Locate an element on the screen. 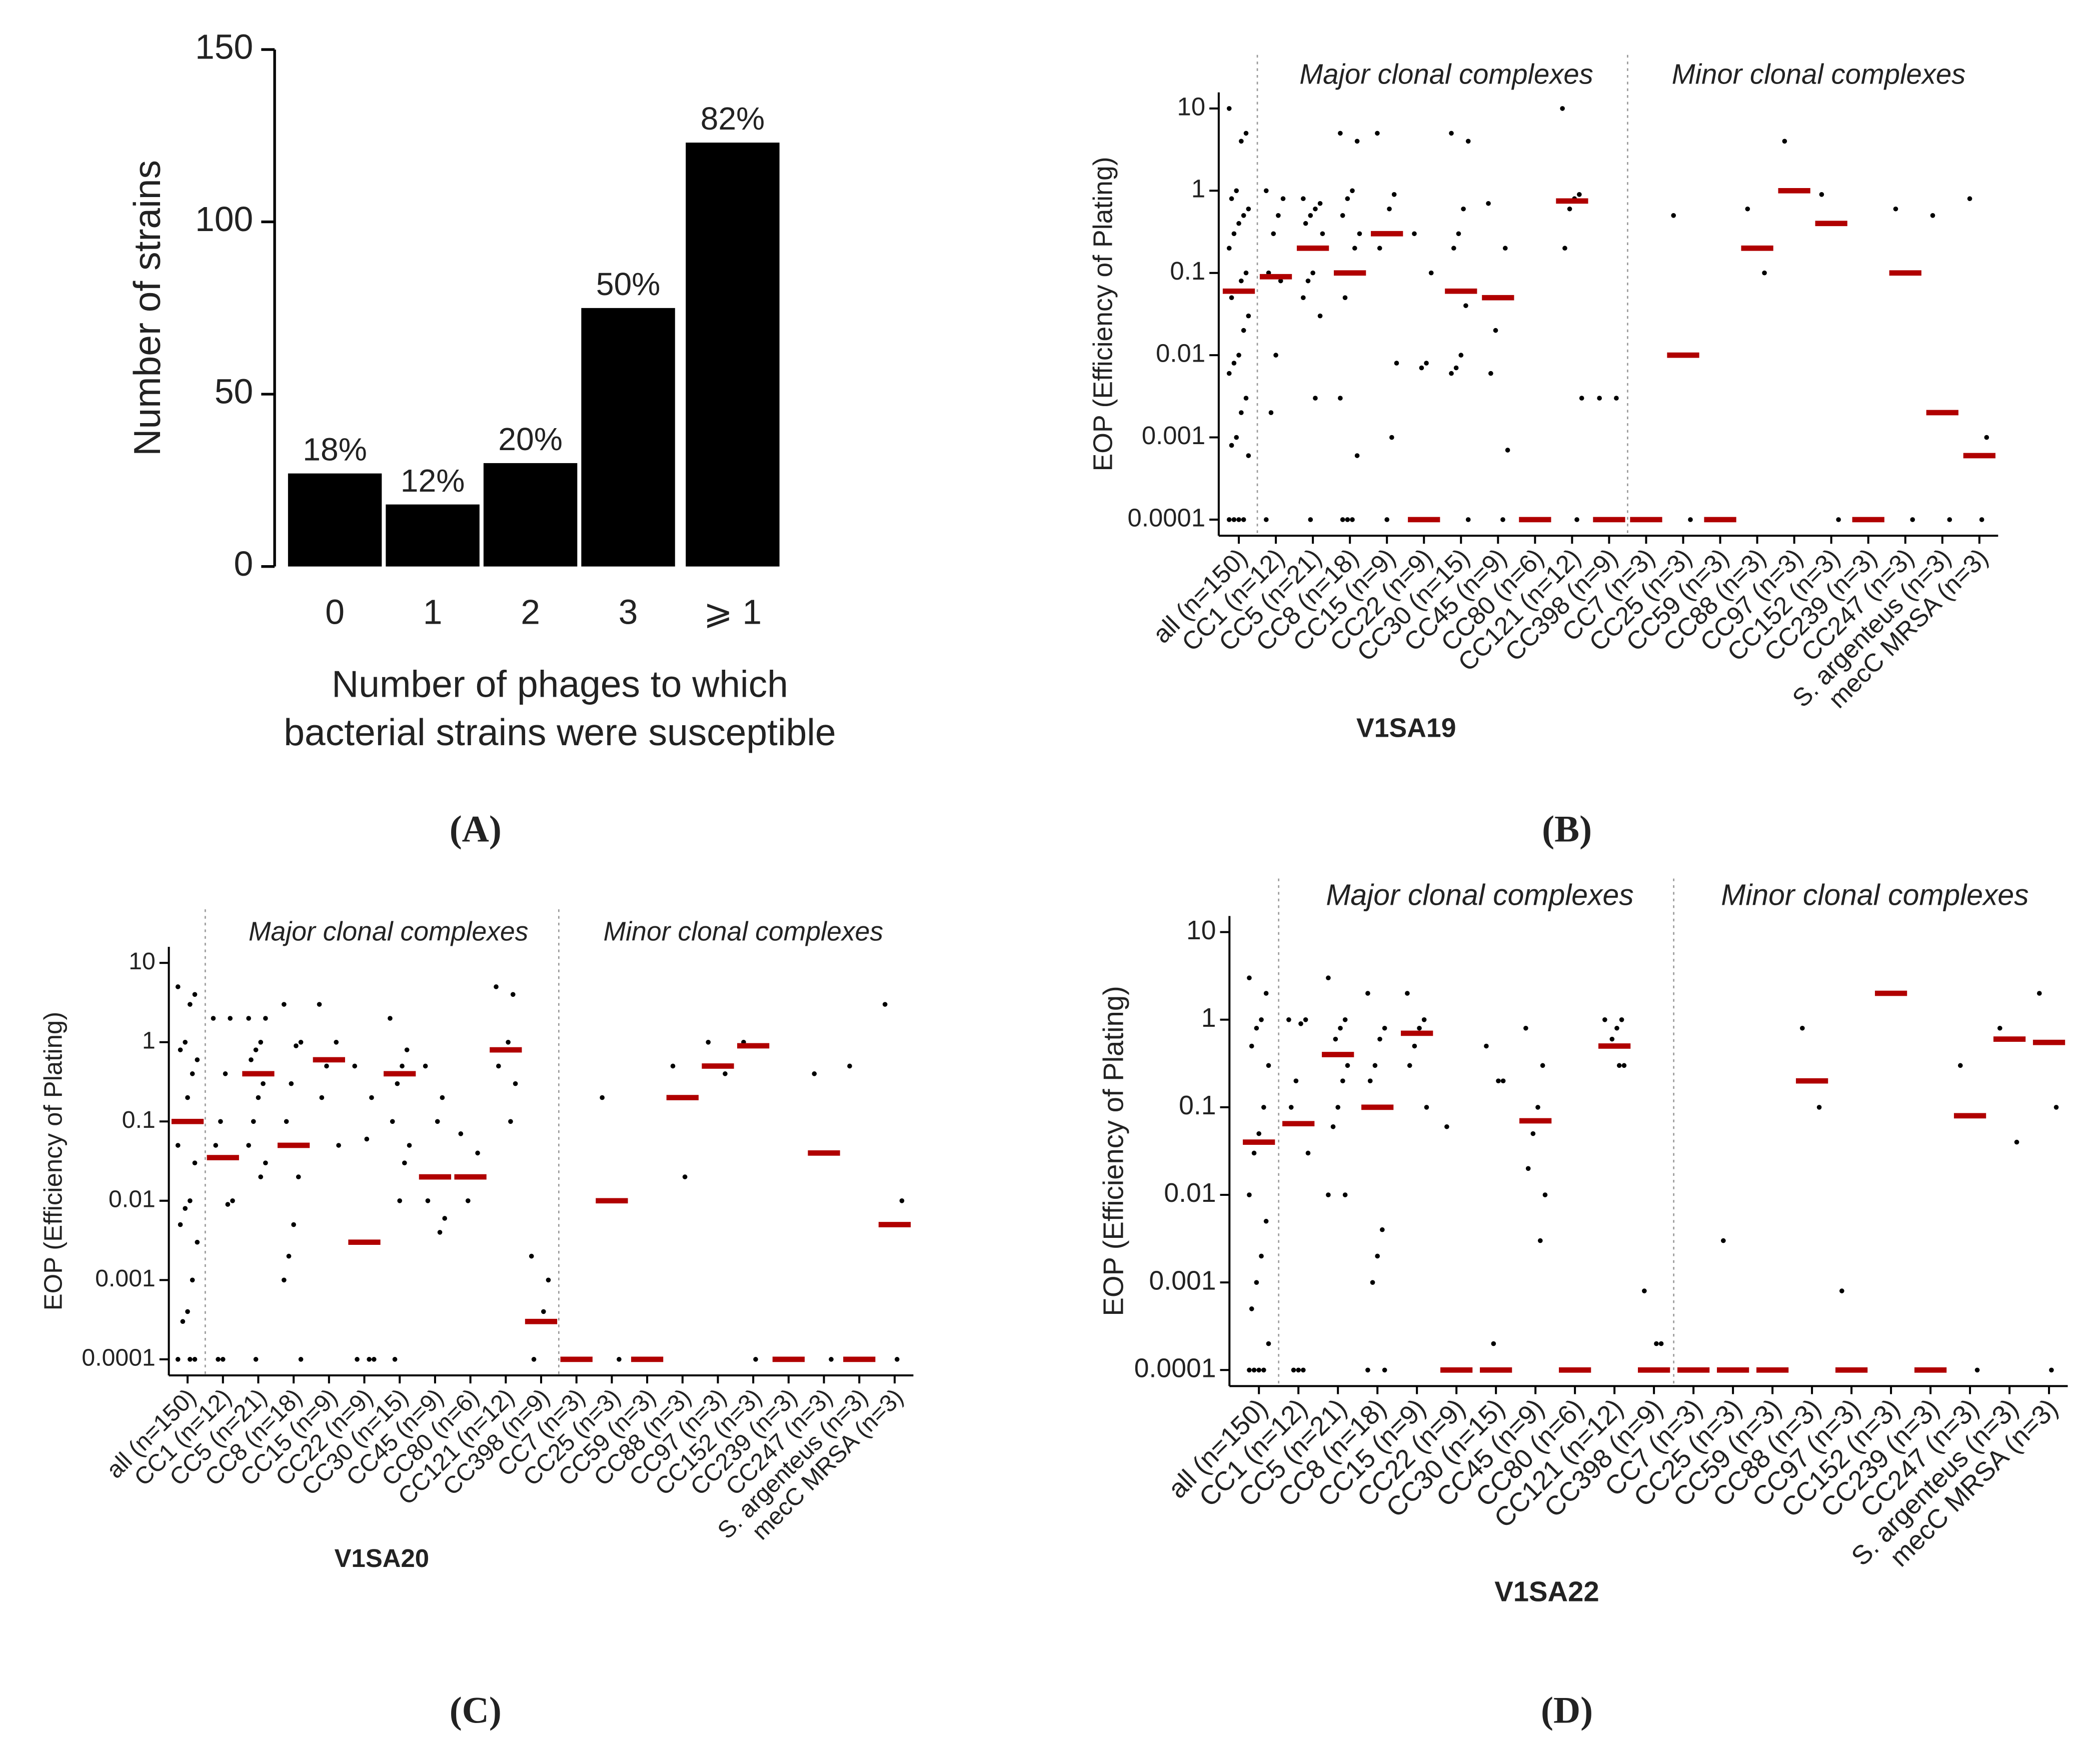 This screenshot has height=1741, width=2100. y-tick-label: 0.1 is located at coordinates (1197, 1105).